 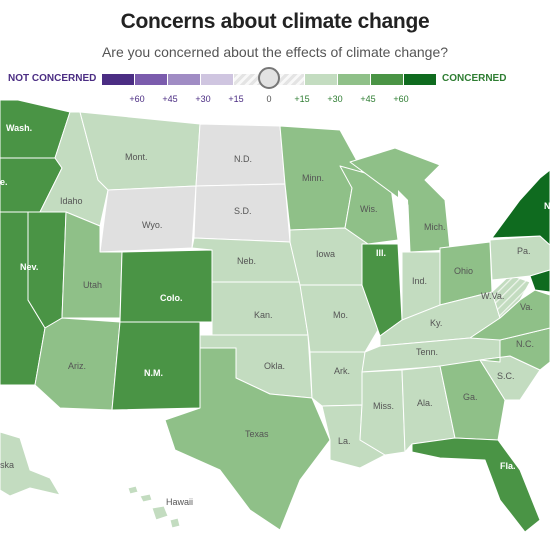 What do you see at coordinates (153, 373) in the screenshot?
I see `state-label: N.M.` at bounding box center [153, 373].